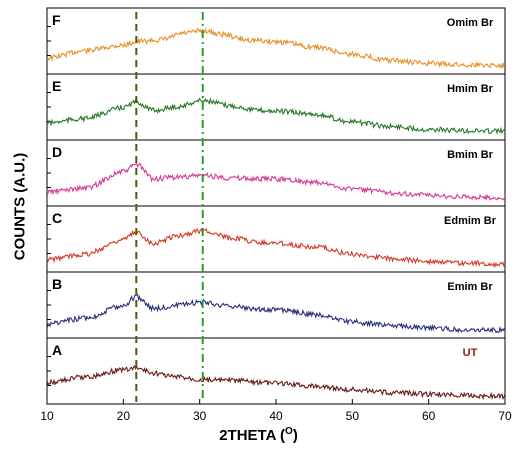 This screenshot has height=458, width=517. Describe the element at coordinates (470, 353) in the screenshot. I see `series-name: UT` at that location.